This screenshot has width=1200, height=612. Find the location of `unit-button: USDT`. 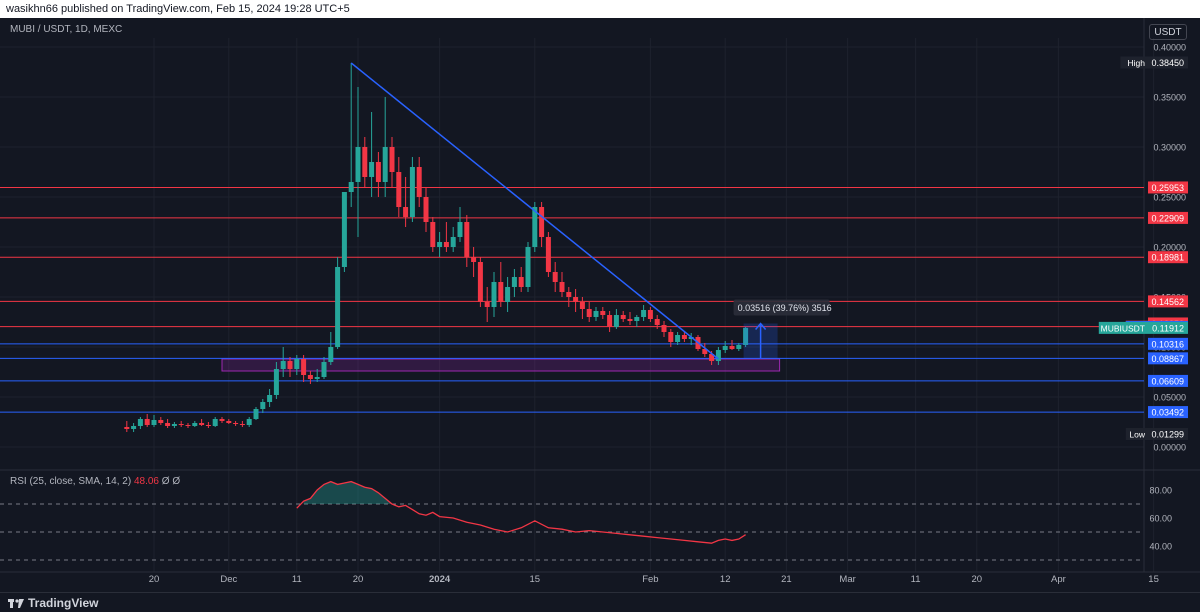

unit-button: USDT is located at coordinates (1168, 32).